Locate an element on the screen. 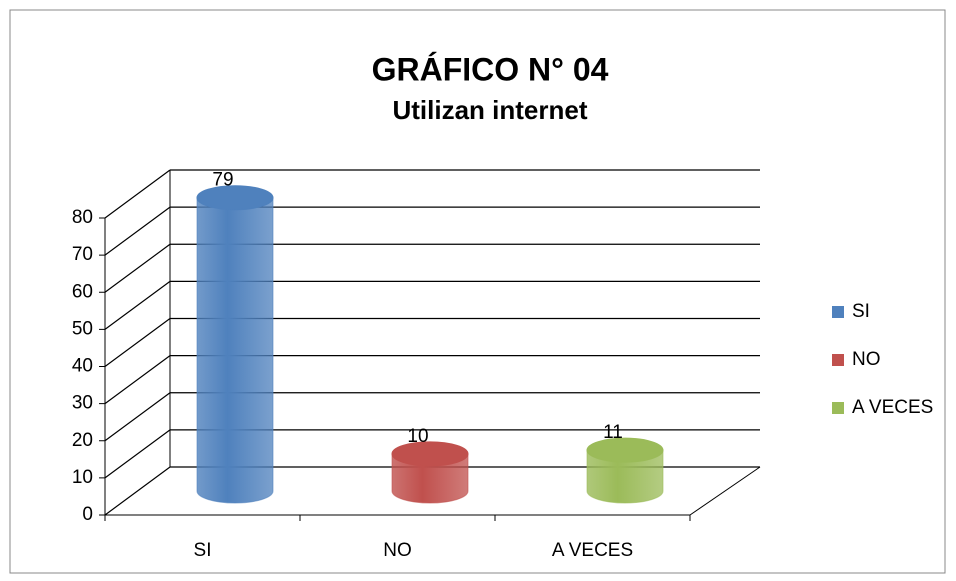  value-label: 11 is located at coordinates (613, 432).